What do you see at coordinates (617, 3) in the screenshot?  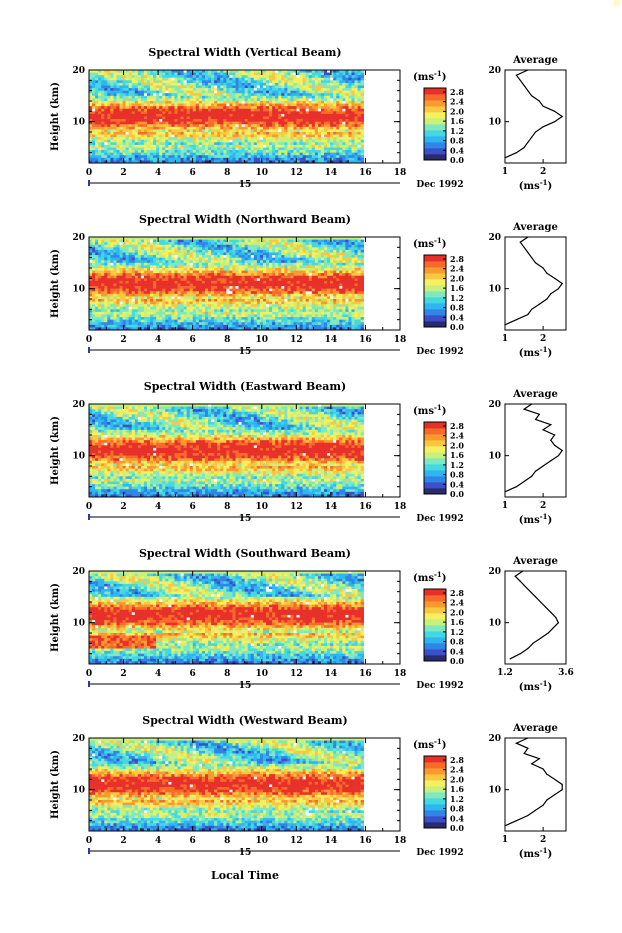 I see `corner-mark` at bounding box center [617, 3].